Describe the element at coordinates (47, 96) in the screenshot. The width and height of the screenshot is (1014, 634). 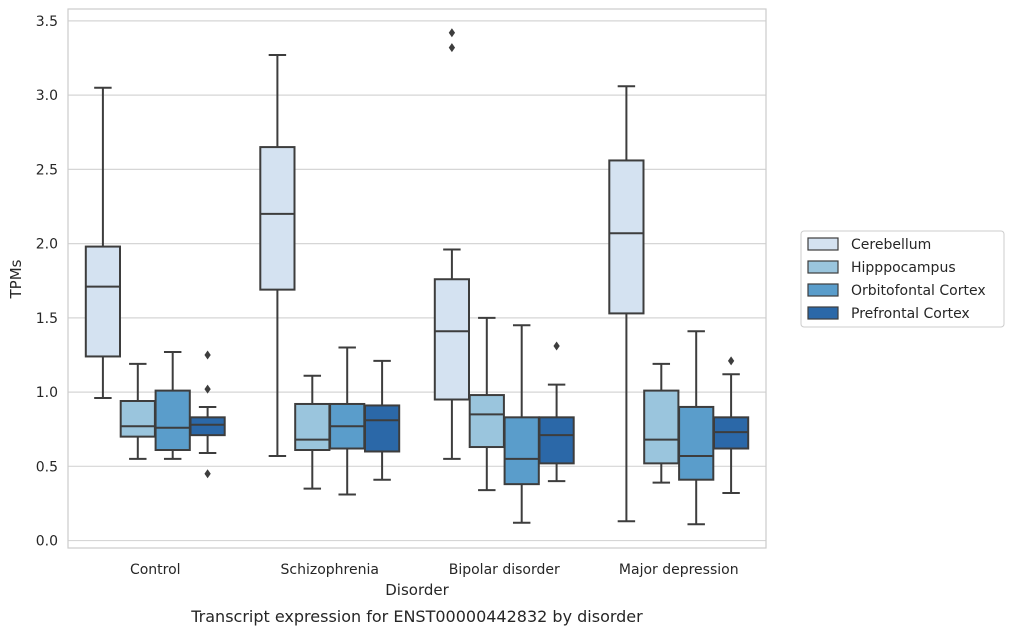
I see `y-tick-label: 3.0` at that location.